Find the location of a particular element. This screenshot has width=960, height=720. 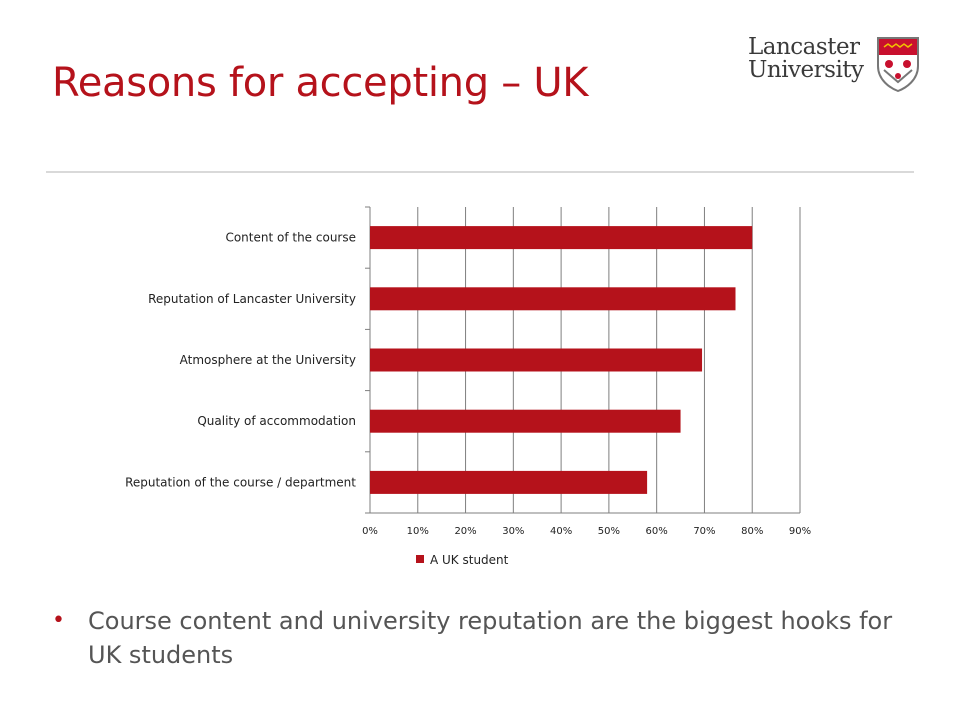

x-tick-label: 10% is located at coordinates (418, 531).